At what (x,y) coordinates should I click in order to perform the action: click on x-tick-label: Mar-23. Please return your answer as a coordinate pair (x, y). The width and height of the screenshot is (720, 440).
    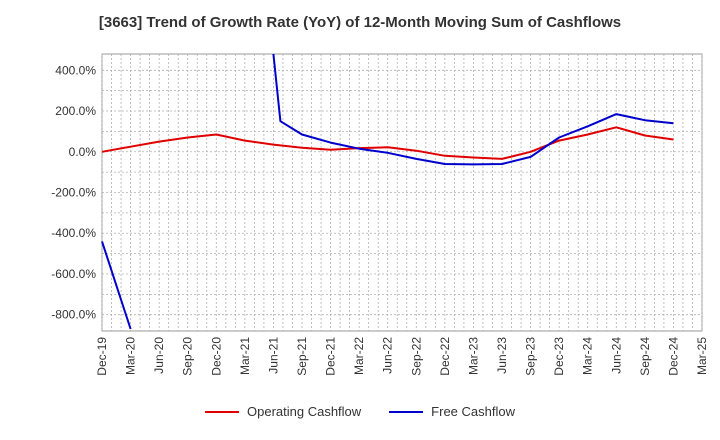
    Looking at the image, I should click on (473, 356).